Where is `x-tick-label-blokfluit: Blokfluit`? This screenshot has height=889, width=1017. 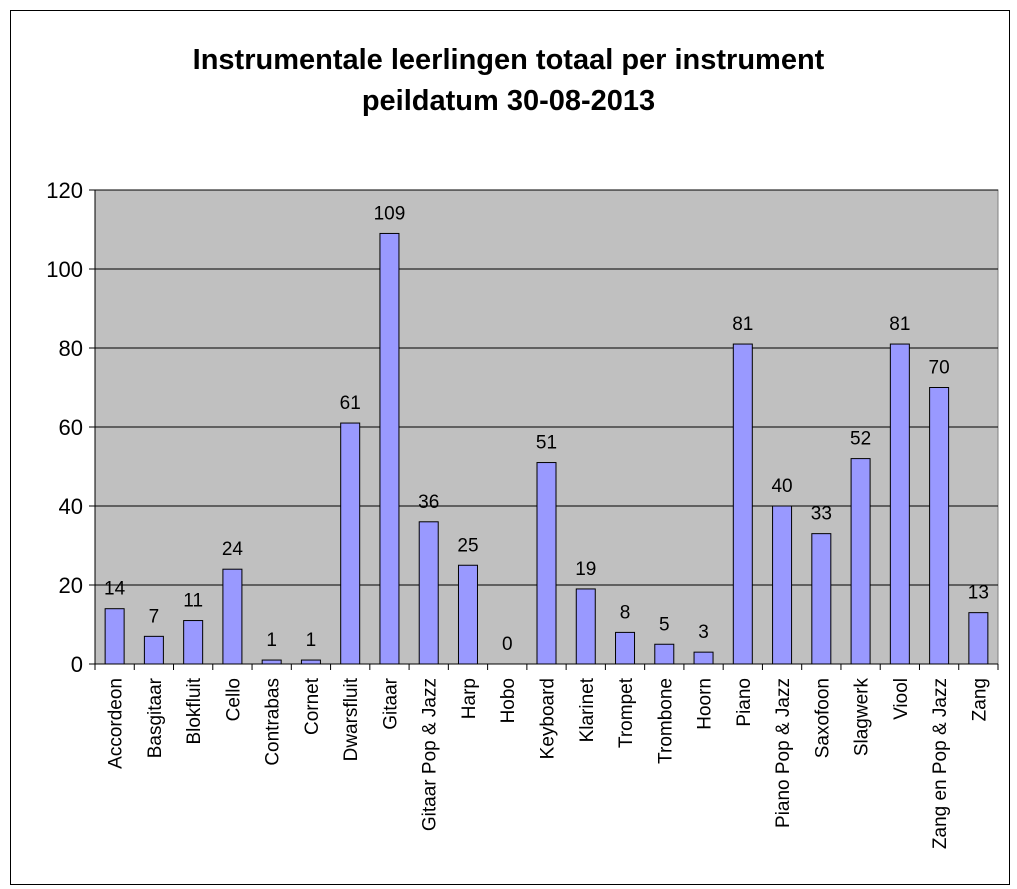
x-tick-label-blokfluit: Blokfluit is located at coordinates (194, 710).